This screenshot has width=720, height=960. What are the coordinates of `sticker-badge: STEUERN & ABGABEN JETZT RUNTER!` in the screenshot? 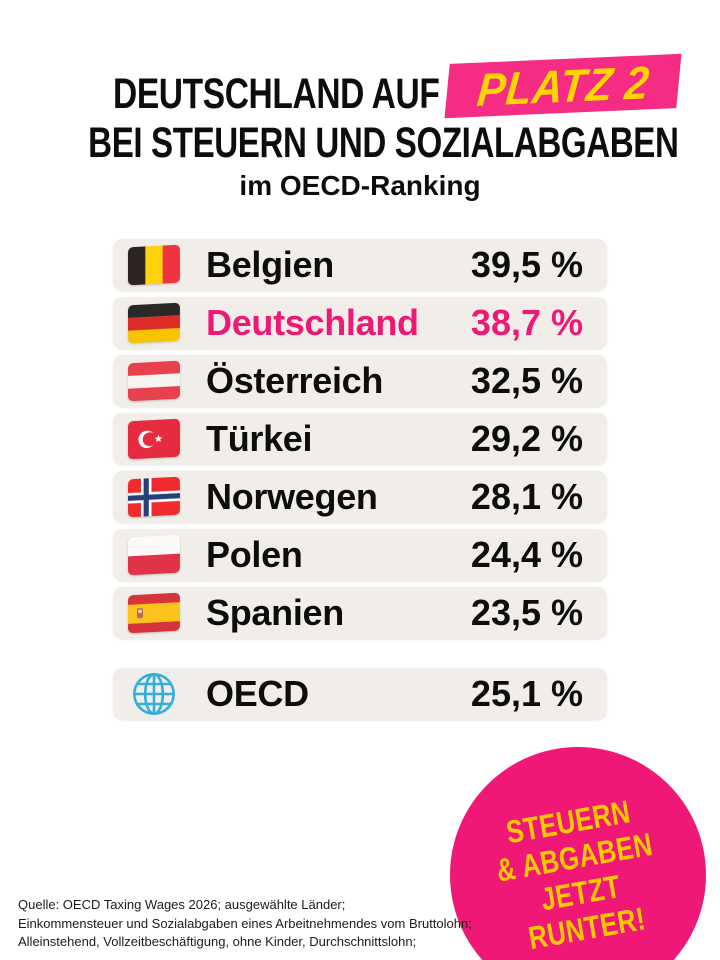 It's located at (578, 853).